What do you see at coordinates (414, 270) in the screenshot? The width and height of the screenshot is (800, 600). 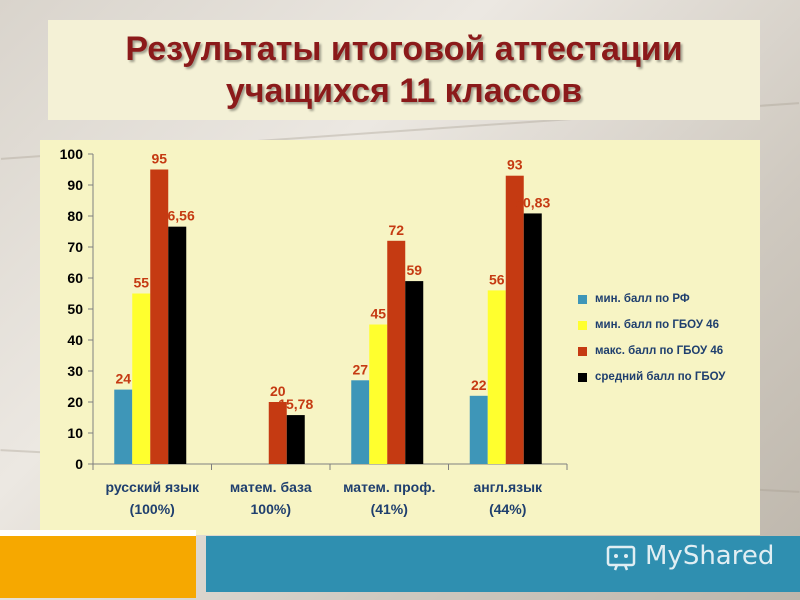 I see `data-label: 59` at bounding box center [414, 270].